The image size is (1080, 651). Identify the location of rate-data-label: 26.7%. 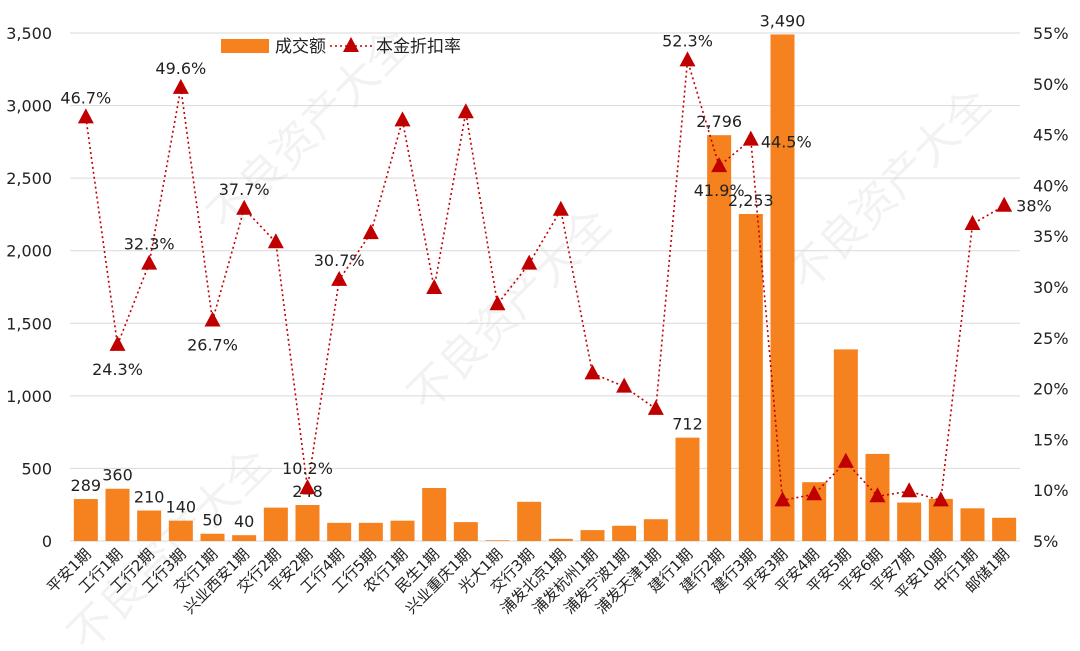
(212, 345).